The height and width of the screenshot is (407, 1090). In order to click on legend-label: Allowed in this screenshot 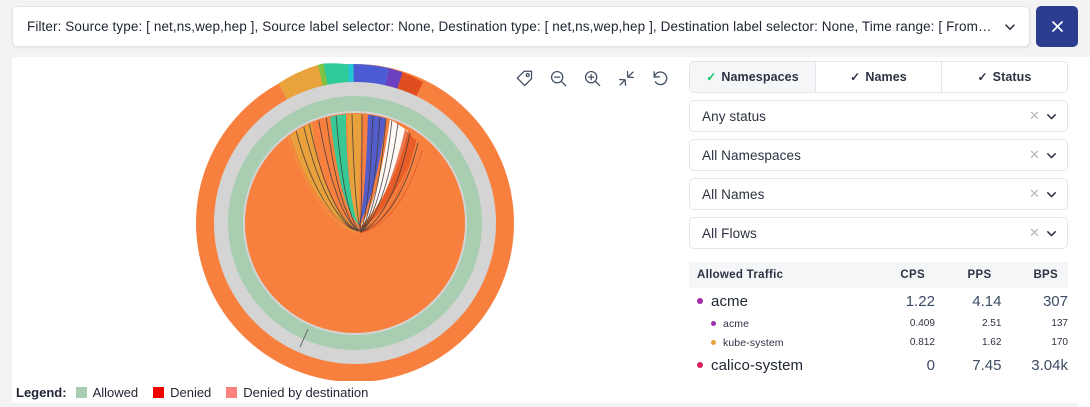, I will do `click(115, 392)`.